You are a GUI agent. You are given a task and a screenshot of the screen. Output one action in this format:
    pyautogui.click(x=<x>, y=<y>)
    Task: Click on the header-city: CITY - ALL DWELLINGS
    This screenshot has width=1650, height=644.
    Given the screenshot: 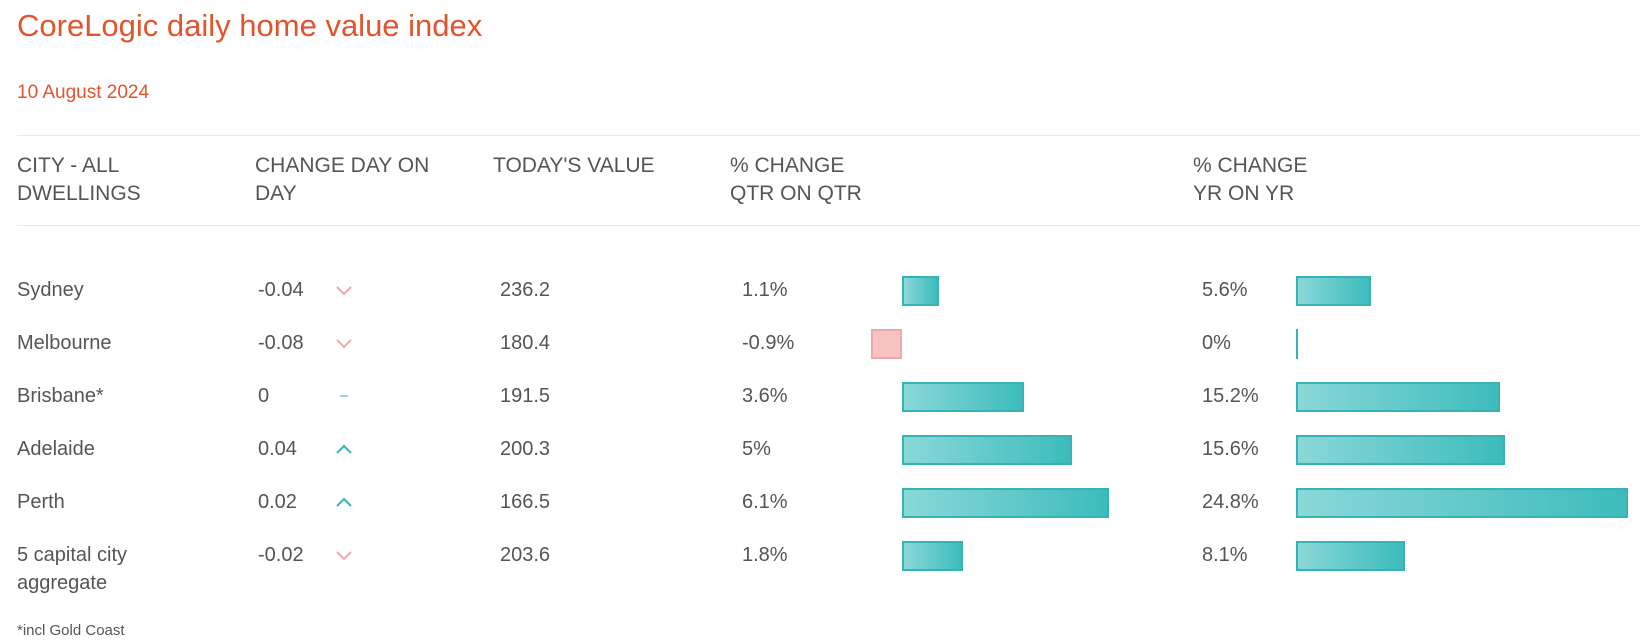 What is the action you would take?
    pyautogui.click(x=79, y=180)
    